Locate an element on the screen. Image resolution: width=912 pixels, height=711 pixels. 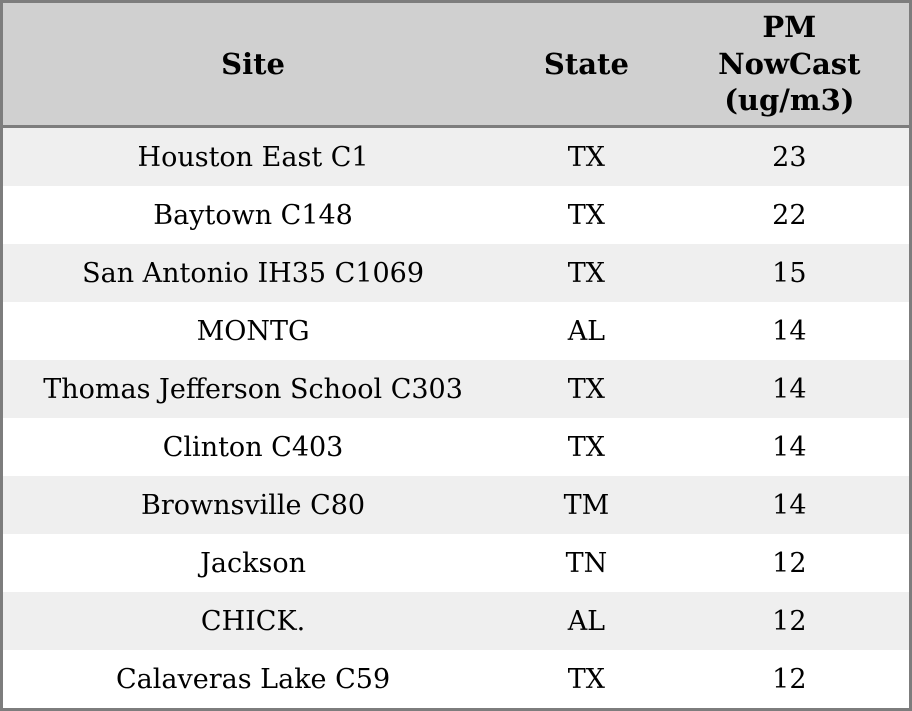
cell-site: Clinton C403 is located at coordinates (252, 447).